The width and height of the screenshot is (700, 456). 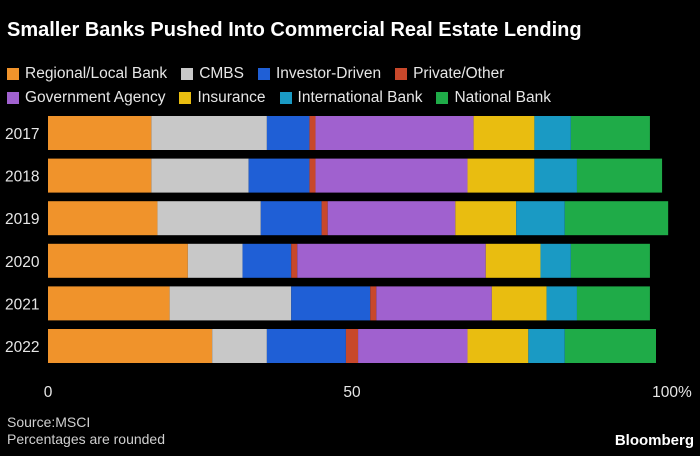 What do you see at coordinates (672, 392) in the screenshot?
I see `x-tick-label: 100%` at bounding box center [672, 392].